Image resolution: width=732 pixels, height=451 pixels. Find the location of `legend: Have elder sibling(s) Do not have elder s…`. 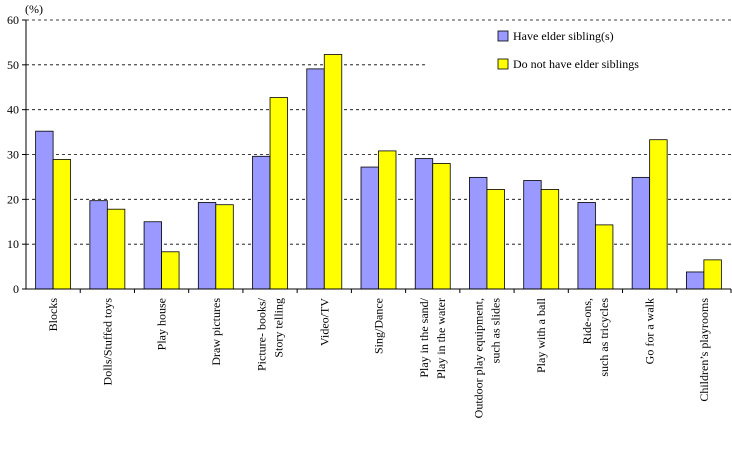

legend: Have elder sibling(s) Do not have elder s… is located at coordinates (568, 50).